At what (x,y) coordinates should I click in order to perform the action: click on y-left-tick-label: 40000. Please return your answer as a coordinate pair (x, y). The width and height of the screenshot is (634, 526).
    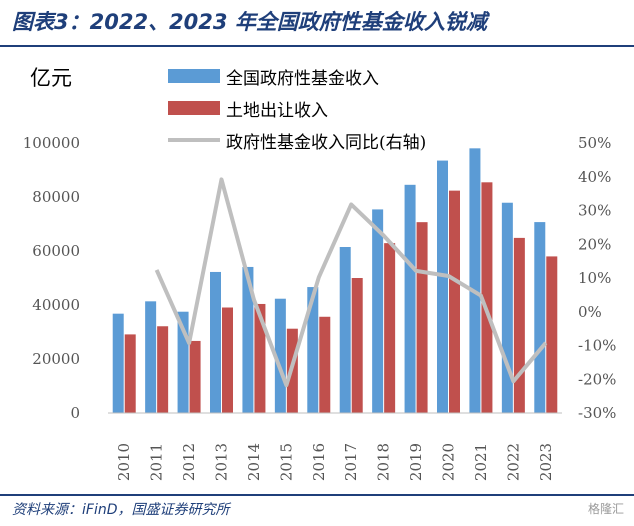
    Looking at the image, I should click on (56, 305).